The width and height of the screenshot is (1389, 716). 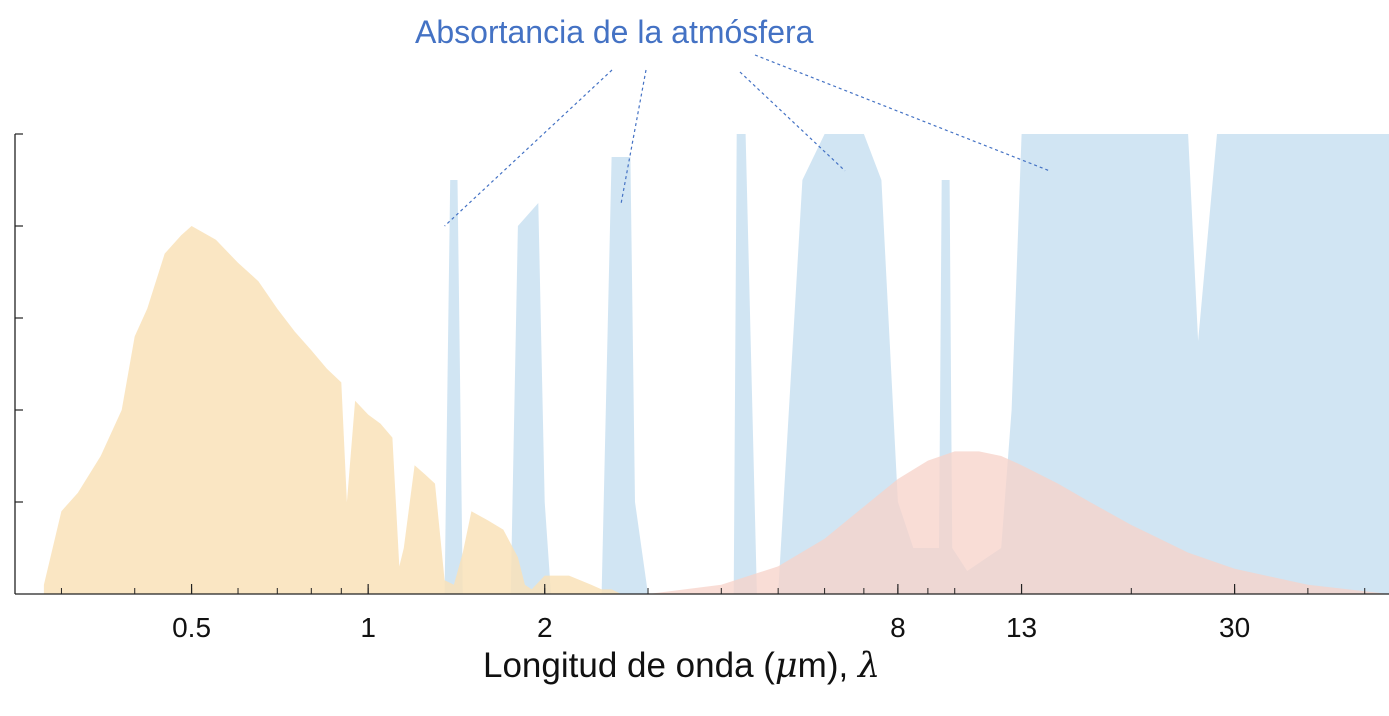 I want to click on xlabel-prefix: Longitud de onda (, so click(x=629, y=665).